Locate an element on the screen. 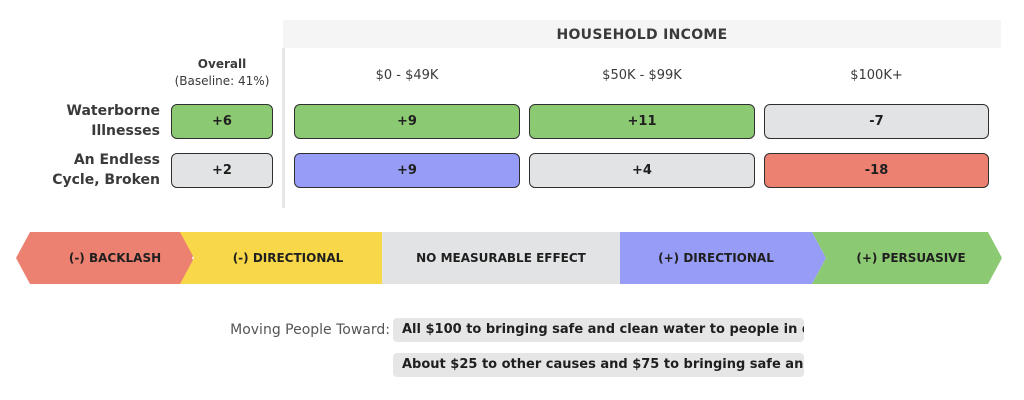  overall-column-header: Overall (Baseline: 41%) is located at coordinates (222, 73).